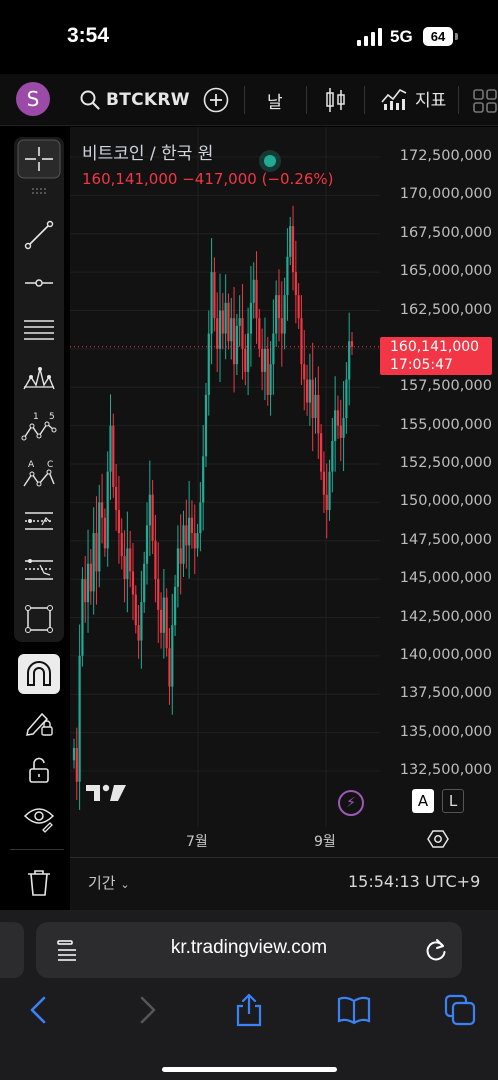 This screenshot has height=1080, width=498. I want to click on tradingview-logo, so click(106, 793).